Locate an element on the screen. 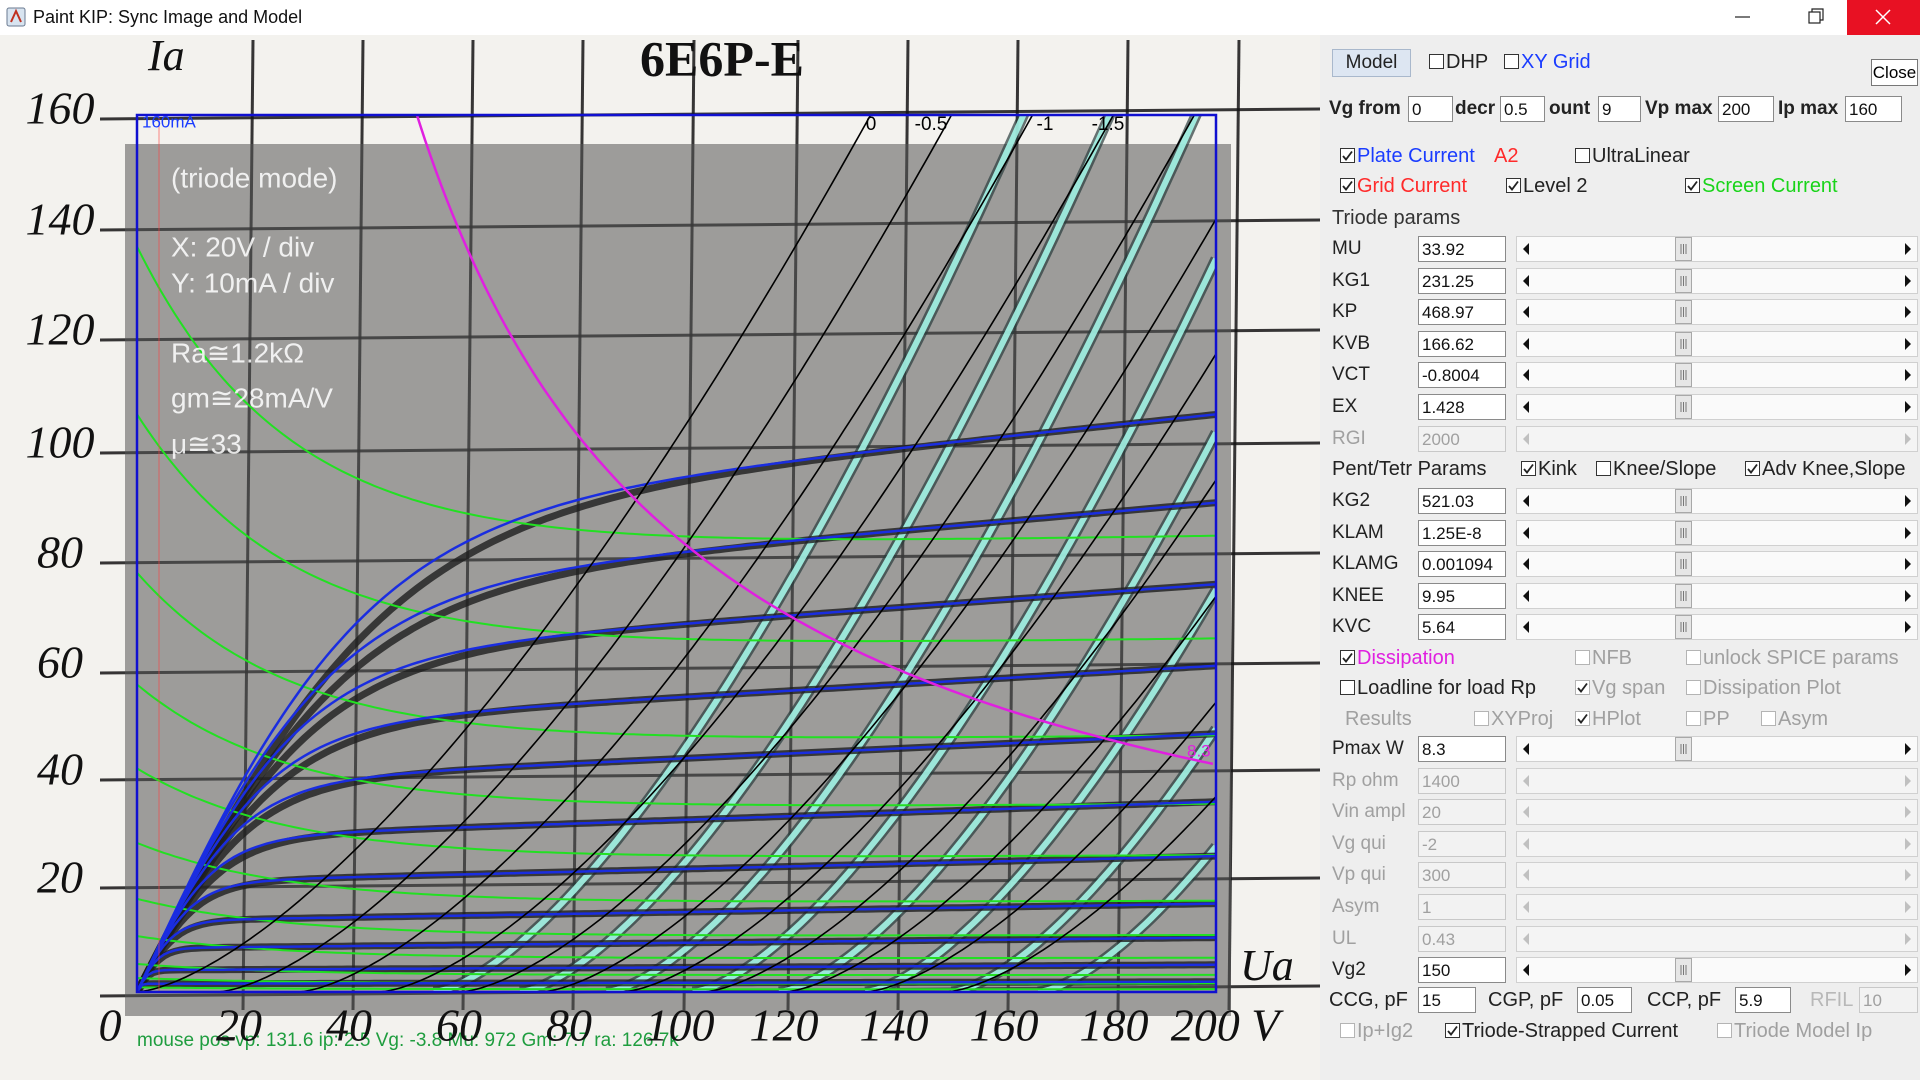  window-title: Paint KIP: Sync Image and Model is located at coordinates (168, 17).